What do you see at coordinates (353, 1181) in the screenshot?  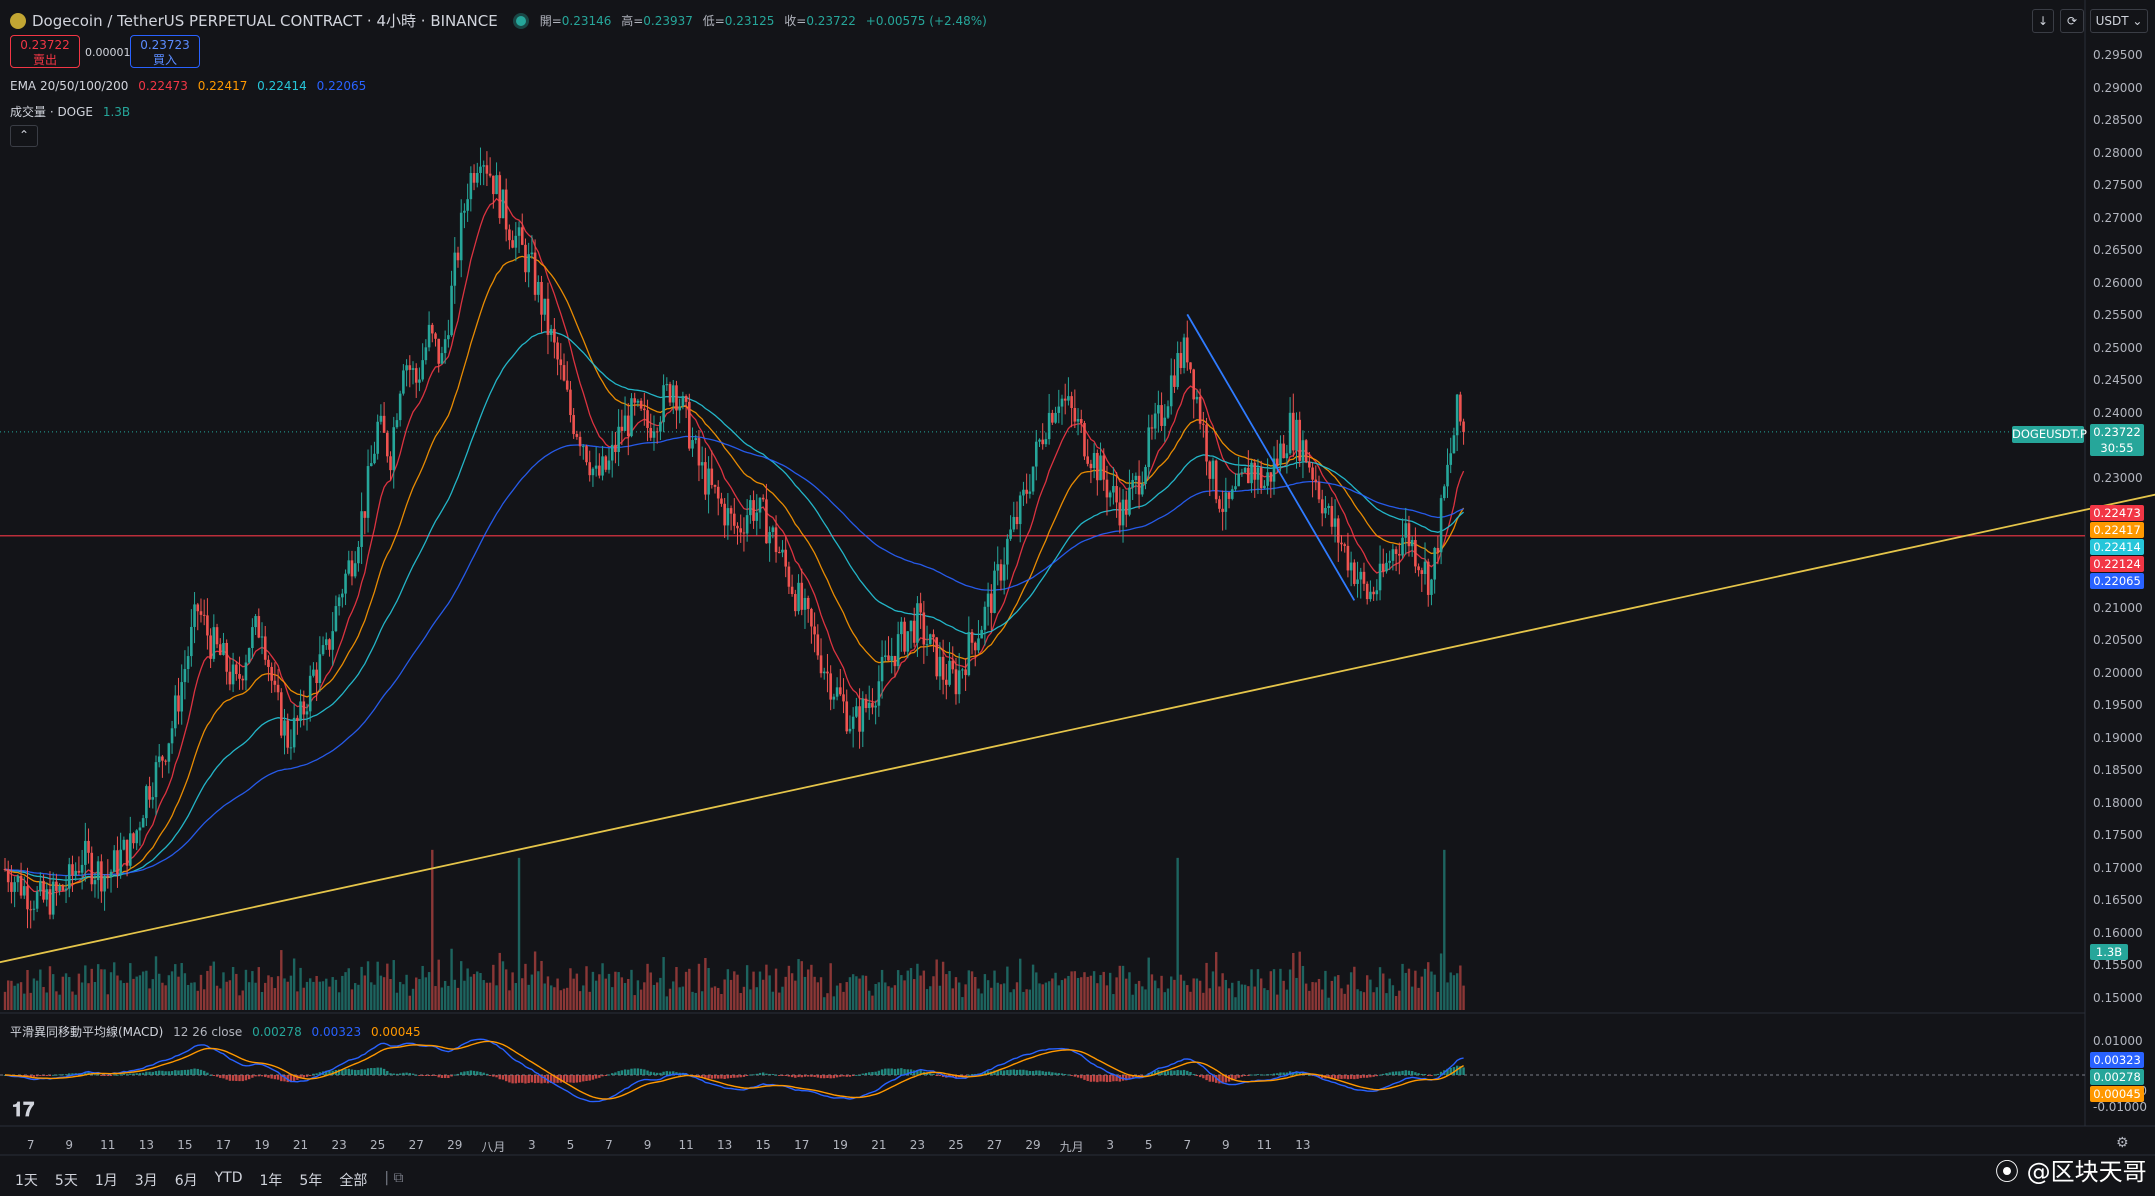 I see `tf-all: 全部` at bounding box center [353, 1181].